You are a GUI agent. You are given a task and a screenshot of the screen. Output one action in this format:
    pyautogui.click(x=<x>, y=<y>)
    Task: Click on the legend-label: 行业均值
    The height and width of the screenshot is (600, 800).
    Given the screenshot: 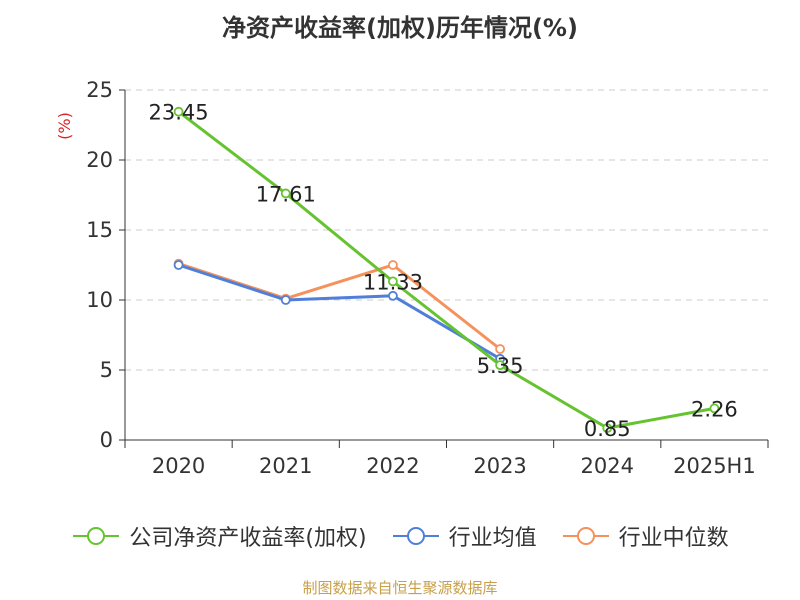 What is the action you would take?
    pyautogui.click(x=492, y=538)
    